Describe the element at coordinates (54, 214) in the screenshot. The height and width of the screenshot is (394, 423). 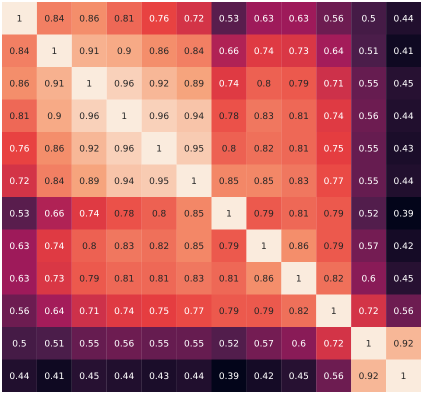
I see `data-label: 0.66` at that location.